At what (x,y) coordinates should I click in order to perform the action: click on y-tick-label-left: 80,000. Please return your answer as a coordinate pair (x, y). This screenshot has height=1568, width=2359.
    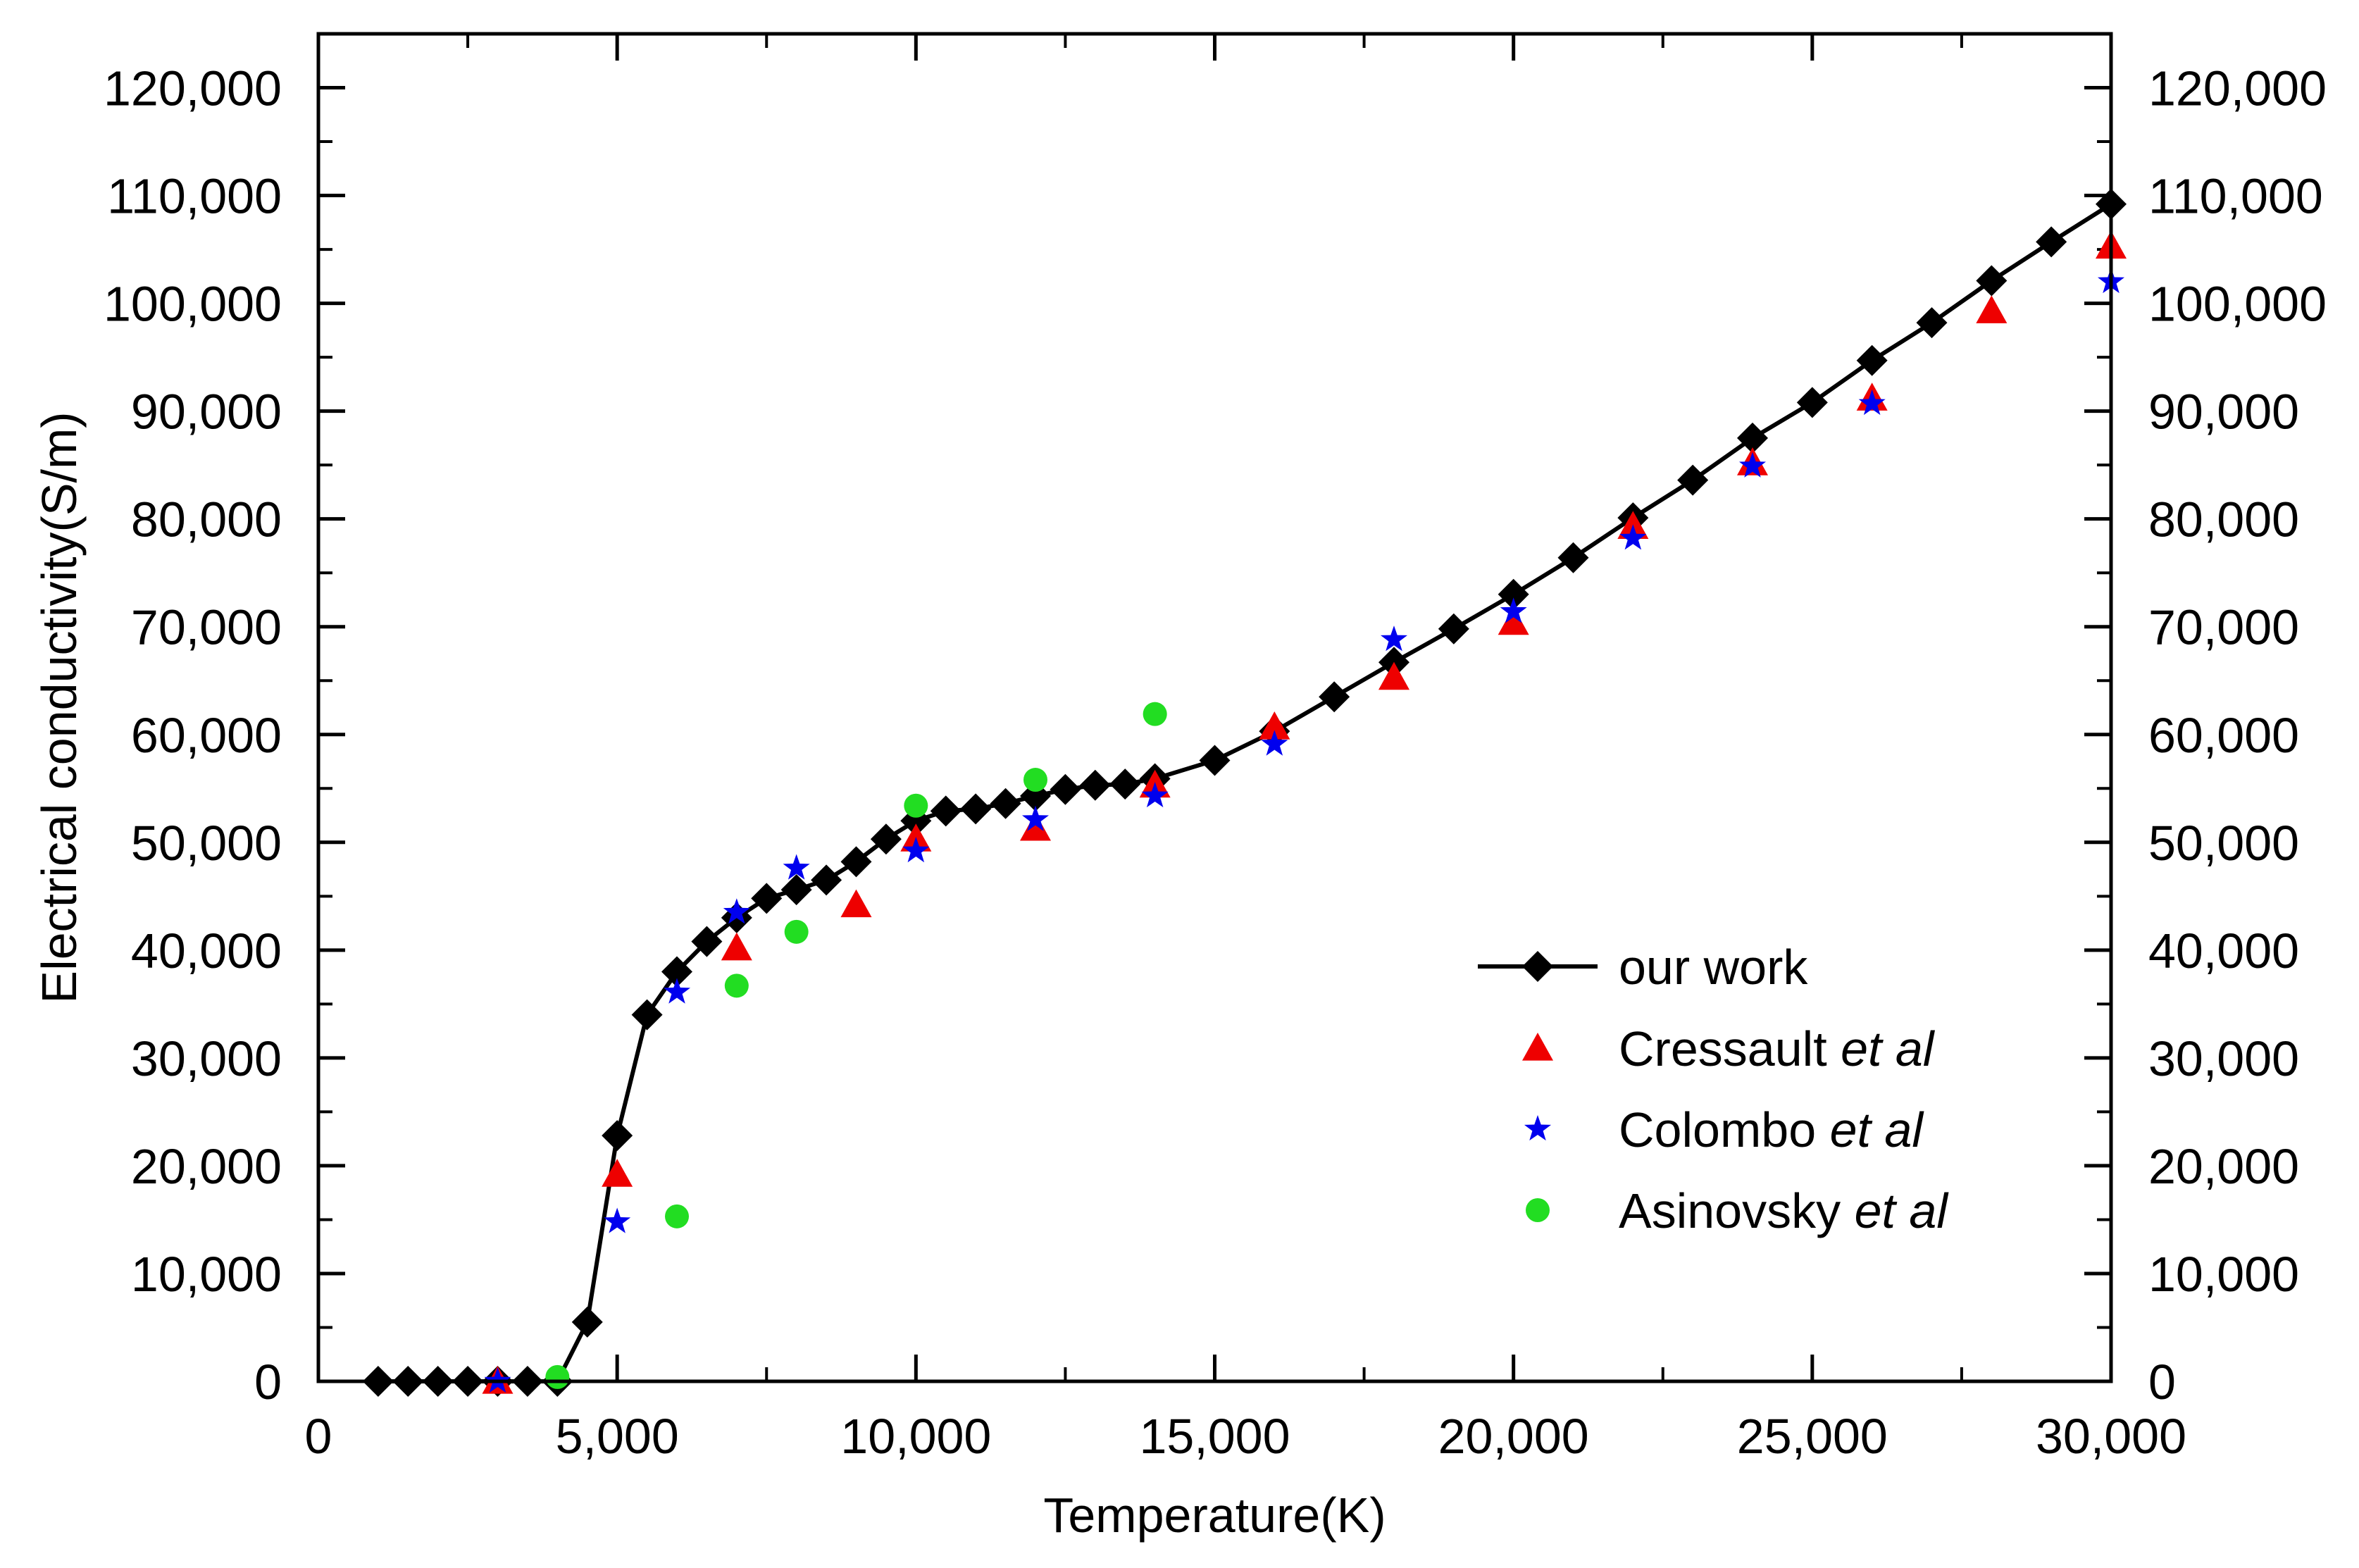
    Looking at the image, I should click on (206, 519).